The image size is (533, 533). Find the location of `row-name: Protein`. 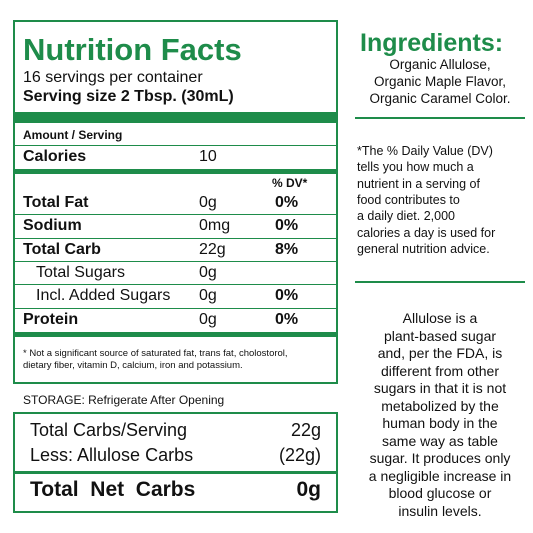

row-name: Protein is located at coordinates (51, 319).